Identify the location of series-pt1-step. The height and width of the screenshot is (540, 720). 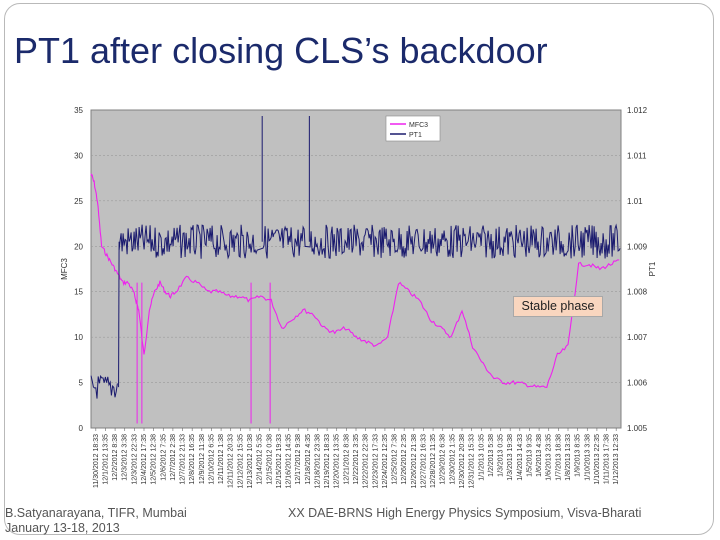
(119, 314).